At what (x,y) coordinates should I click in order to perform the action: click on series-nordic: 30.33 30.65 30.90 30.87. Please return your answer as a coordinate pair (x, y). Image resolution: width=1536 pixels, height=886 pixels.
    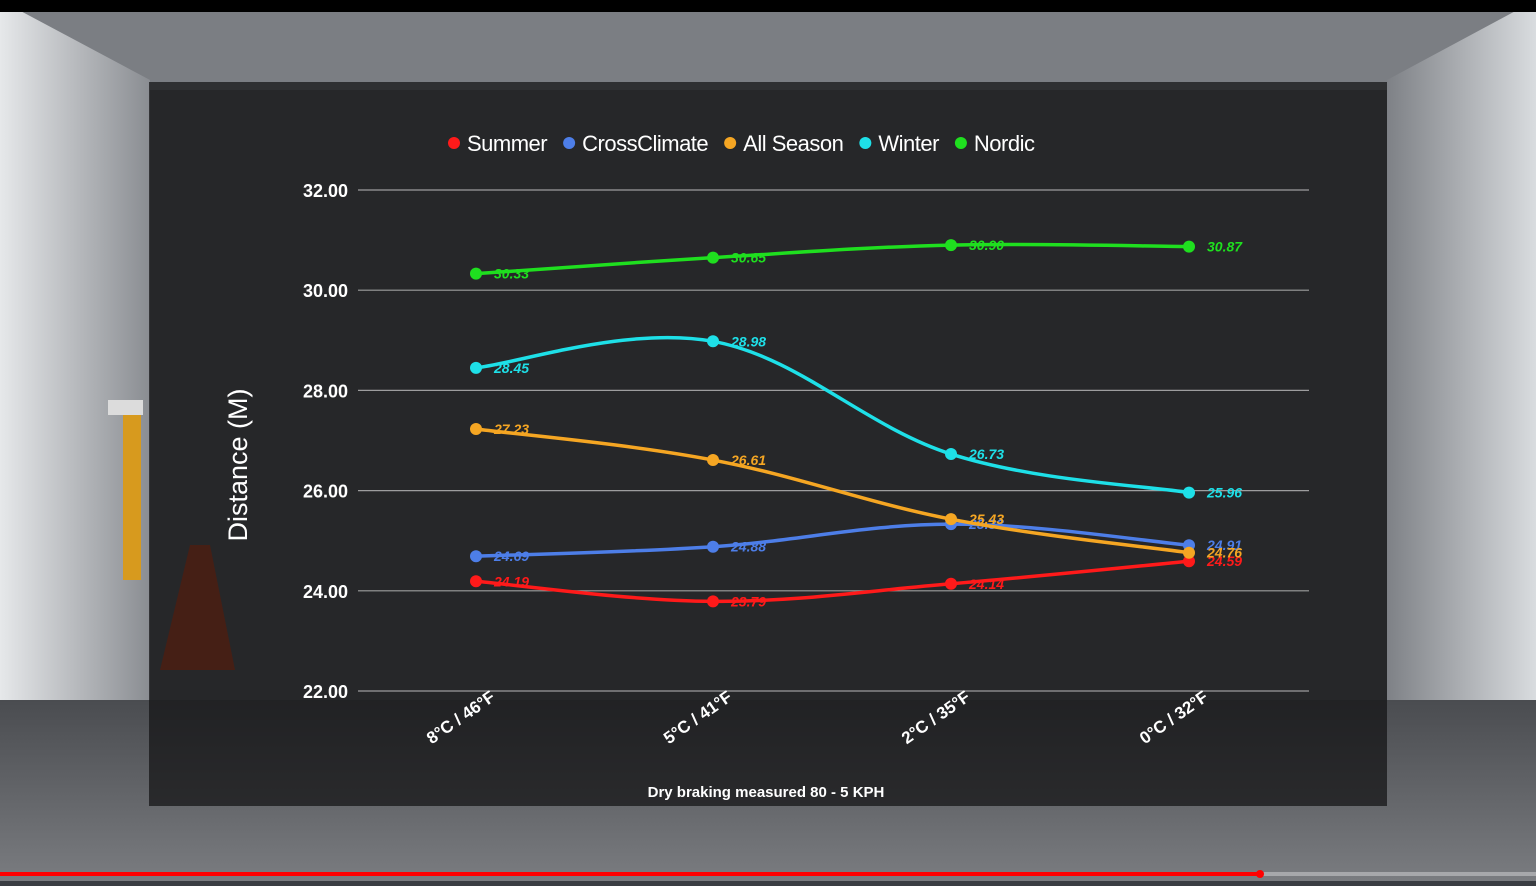
    Looking at the image, I should click on (856, 259).